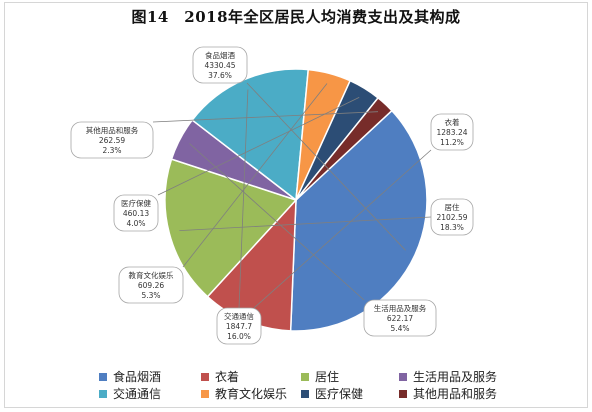  Describe the element at coordinates (112, 130) in the screenshot. I see `data-label-name-other: 其他用品和服务` at that location.